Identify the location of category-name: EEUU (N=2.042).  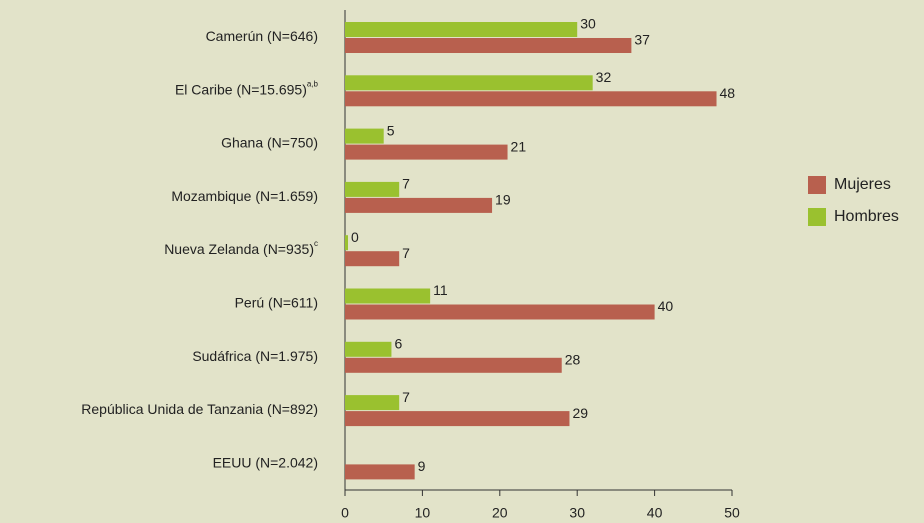
(265, 462).